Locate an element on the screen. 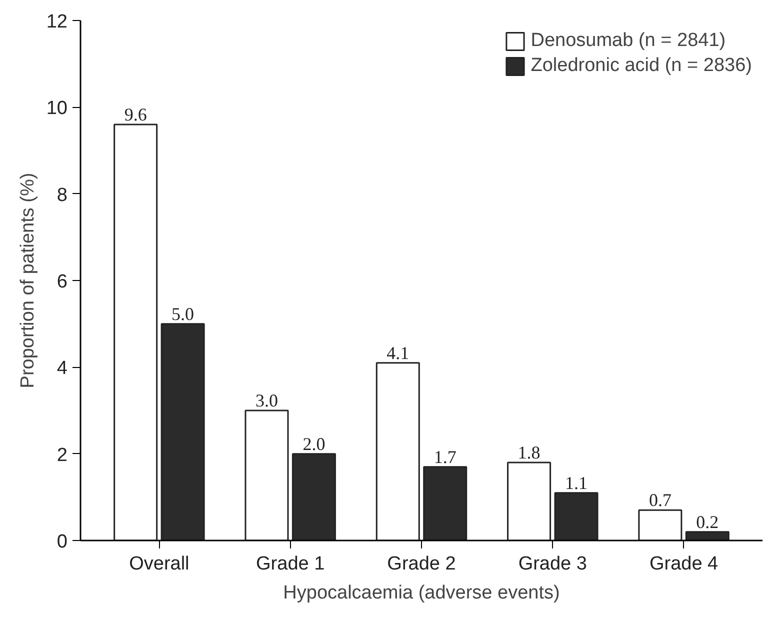 This screenshot has height=620, width=772. legend-label: Denosumab (n = 2841) is located at coordinates (628, 41).